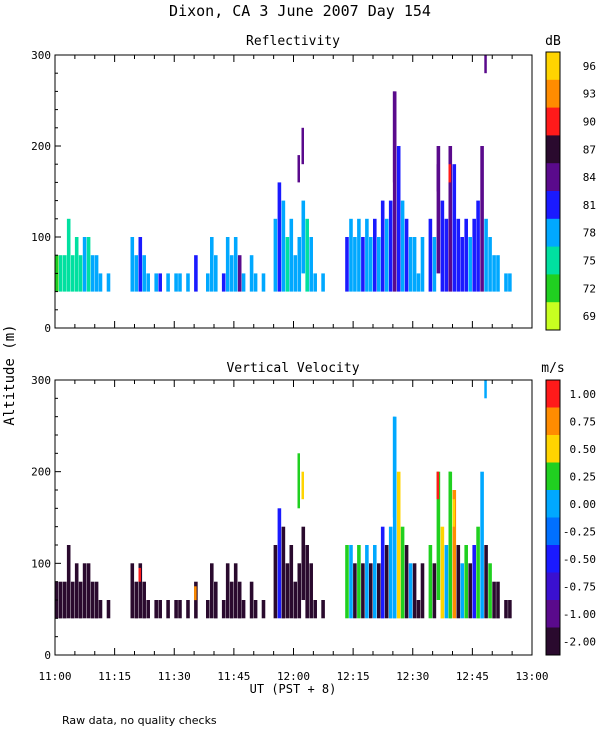  I want to click on x-tick-label: 11:15, so click(114, 676).